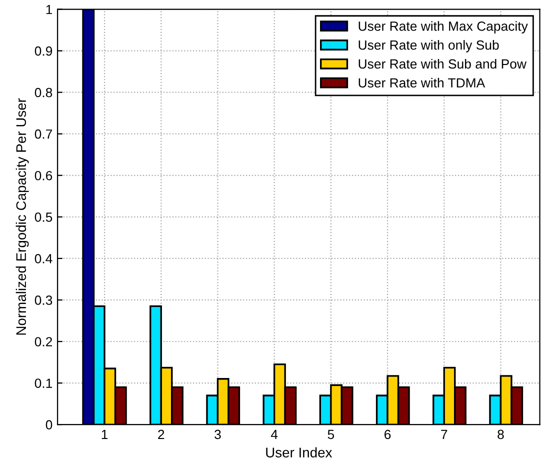 Image resolution: width=548 pixels, height=464 pixels. Describe the element at coordinates (442, 63) in the screenshot. I see `legend-label: User Rate with Sub and Pow` at that location.